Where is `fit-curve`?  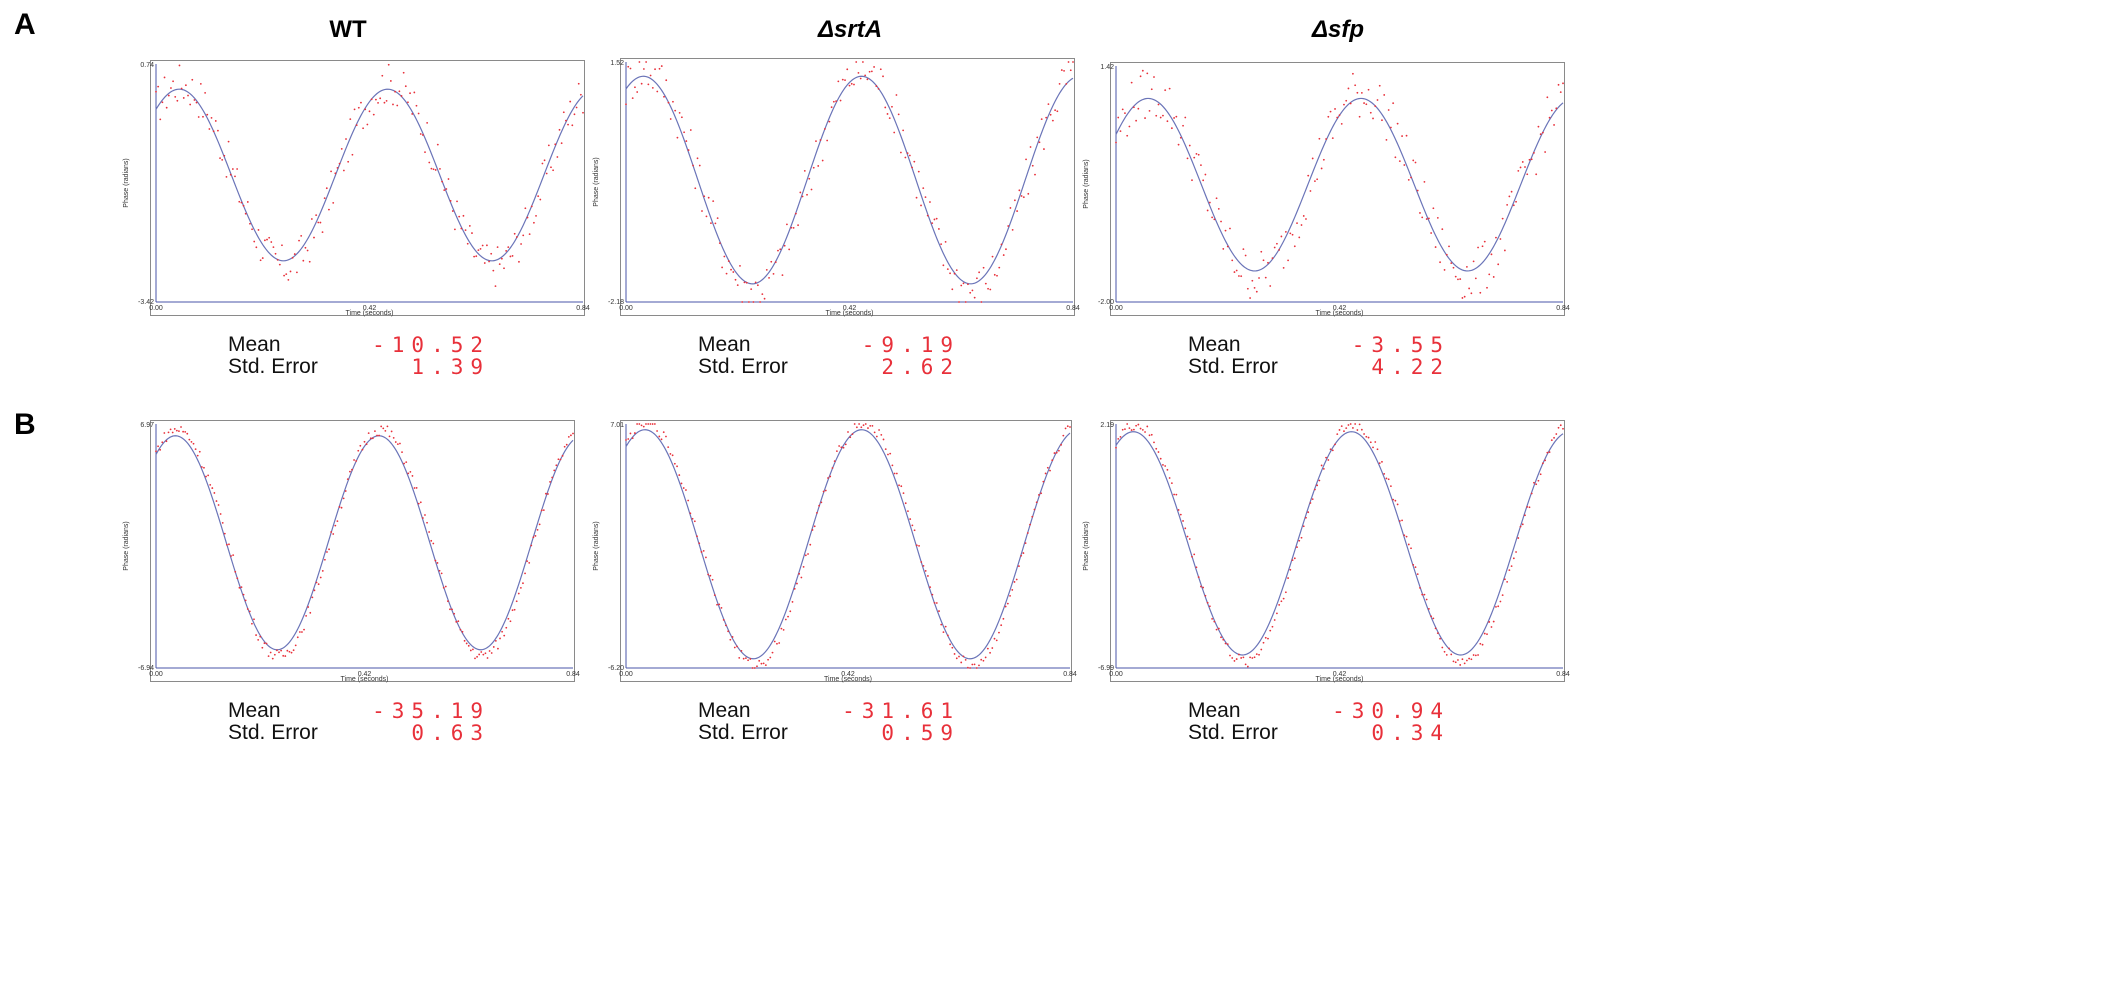 fit-curve is located at coordinates (1339, 543).